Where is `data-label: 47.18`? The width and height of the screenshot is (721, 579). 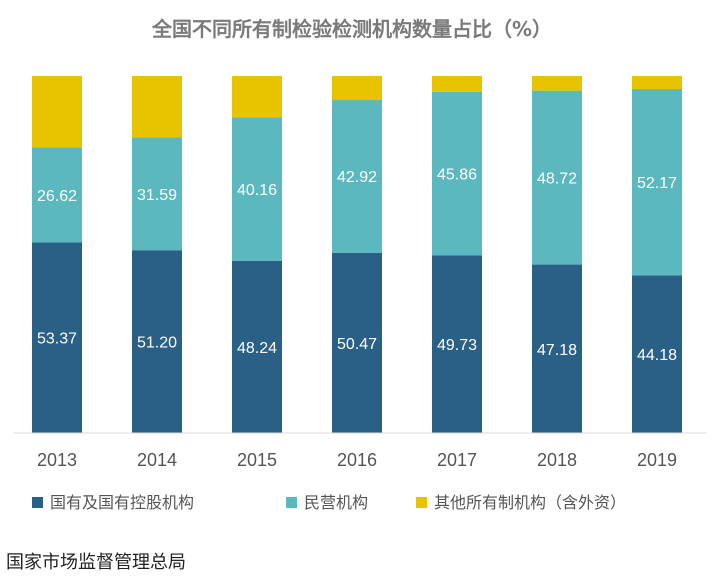
data-label: 47.18 is located at coordinates (557, 350).